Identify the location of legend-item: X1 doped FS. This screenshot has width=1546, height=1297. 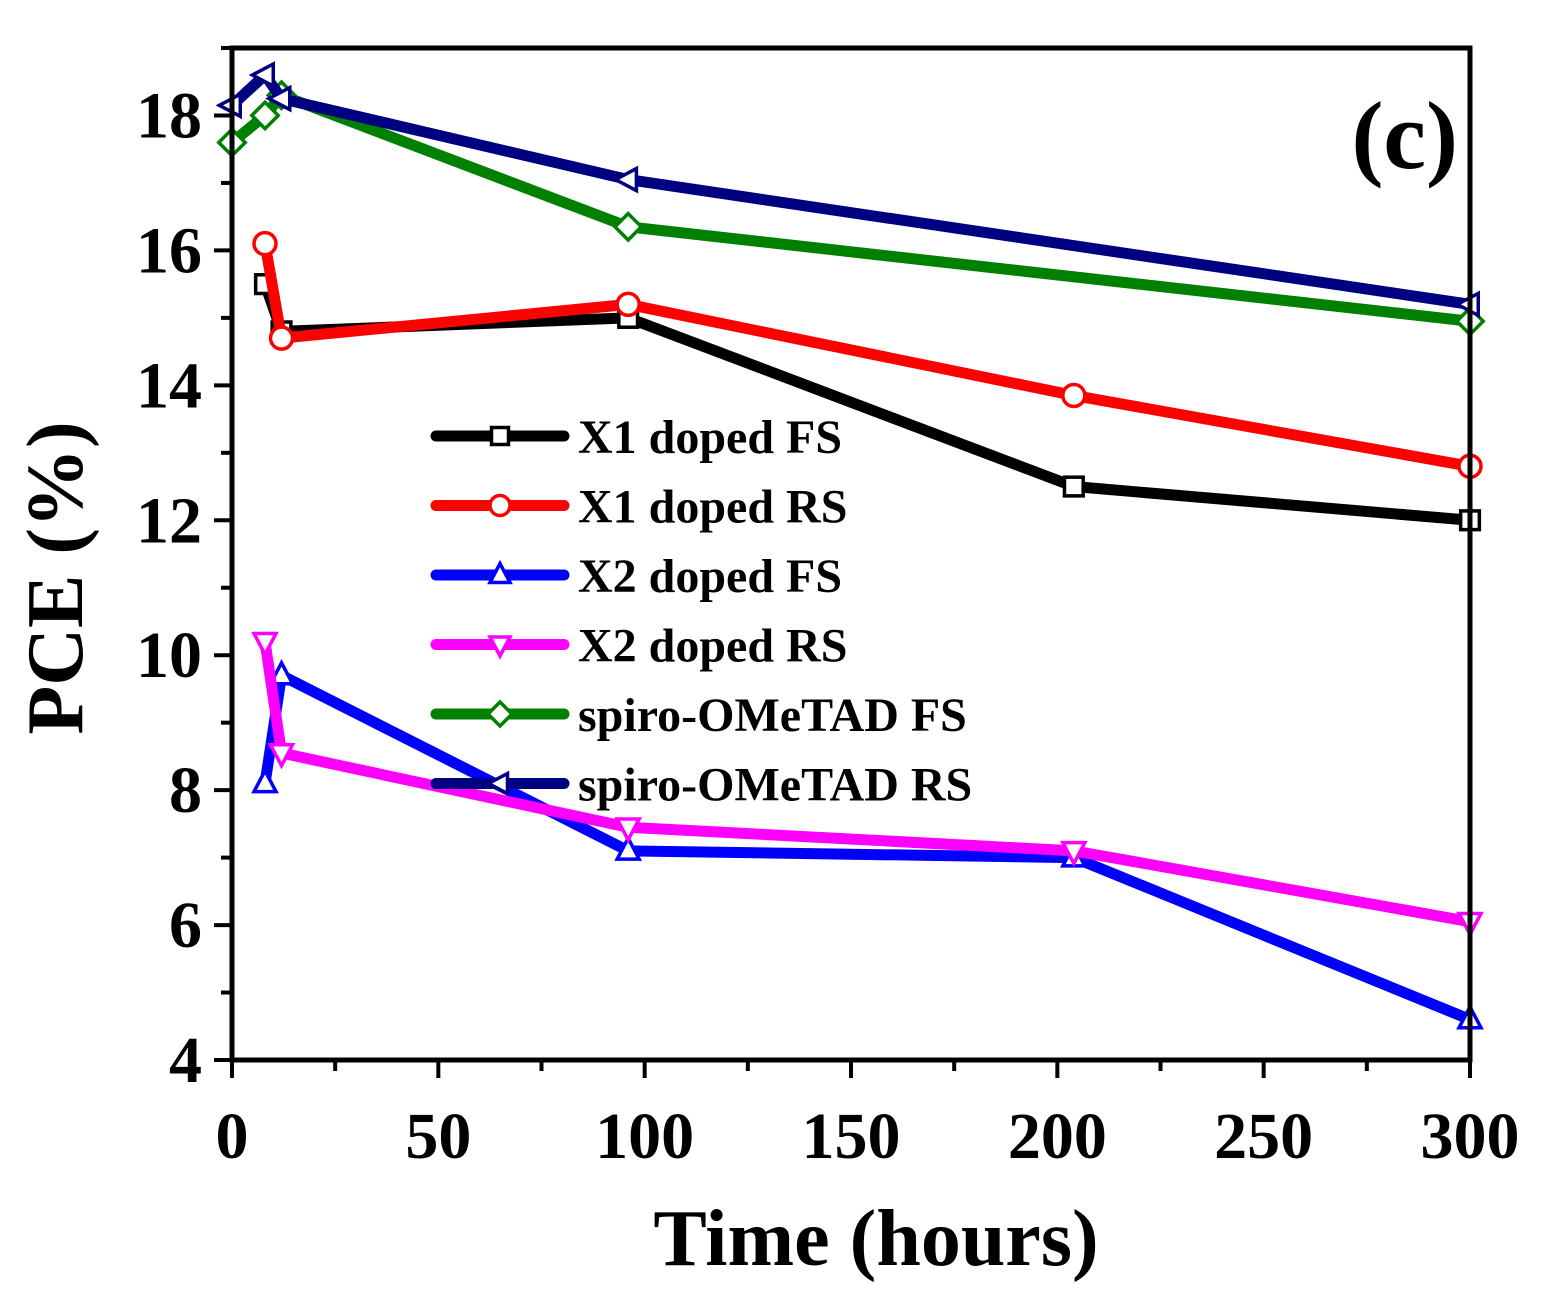
(636, 437).